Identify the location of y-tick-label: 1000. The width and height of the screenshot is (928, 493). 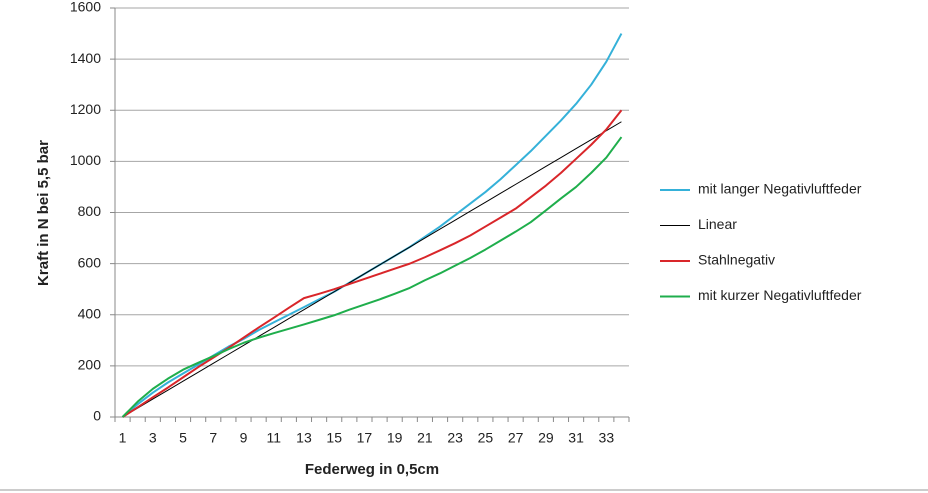
(85, 160).